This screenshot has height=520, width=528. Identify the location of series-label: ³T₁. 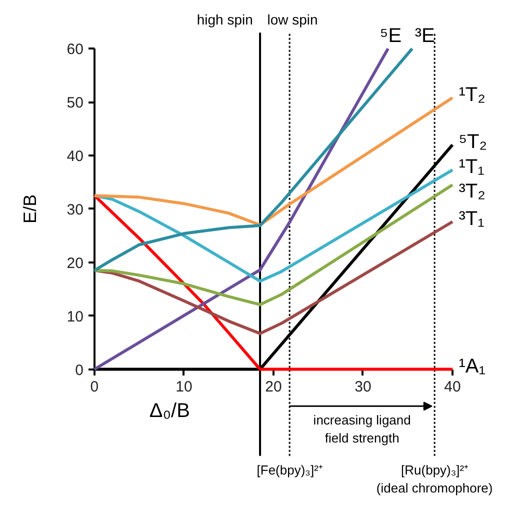
(471, 219).